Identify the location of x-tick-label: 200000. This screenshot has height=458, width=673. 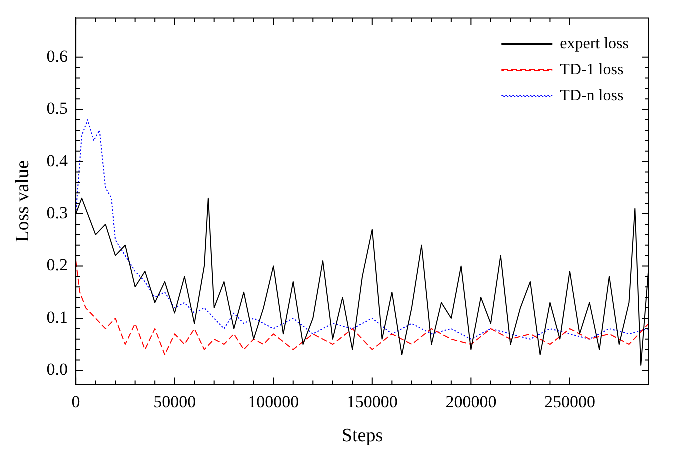
(471, 402).